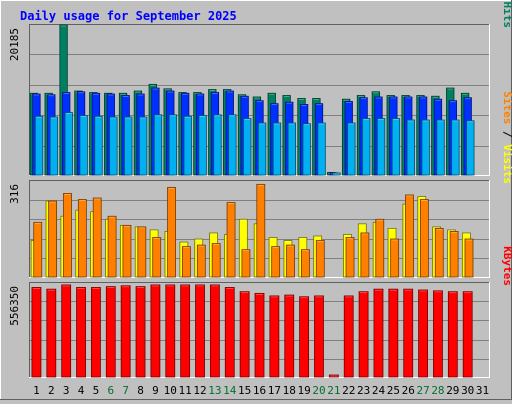  Describe the element at coordinates (140, 390) in the screenshot. I see `x-tick-label-day-8: 8` at that location.